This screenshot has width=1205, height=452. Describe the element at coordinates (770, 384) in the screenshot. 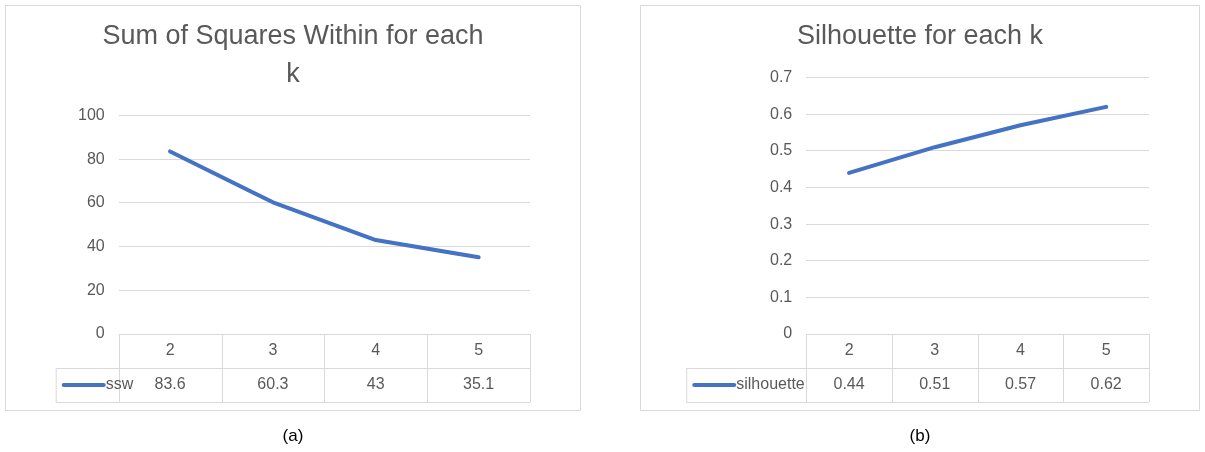

I see `legend-label: silhouette` at that location.